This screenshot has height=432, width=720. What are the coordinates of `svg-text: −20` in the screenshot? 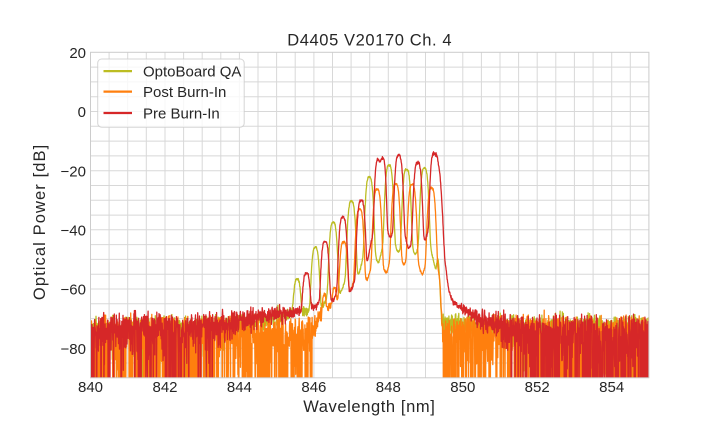 It's located at (73, 171).